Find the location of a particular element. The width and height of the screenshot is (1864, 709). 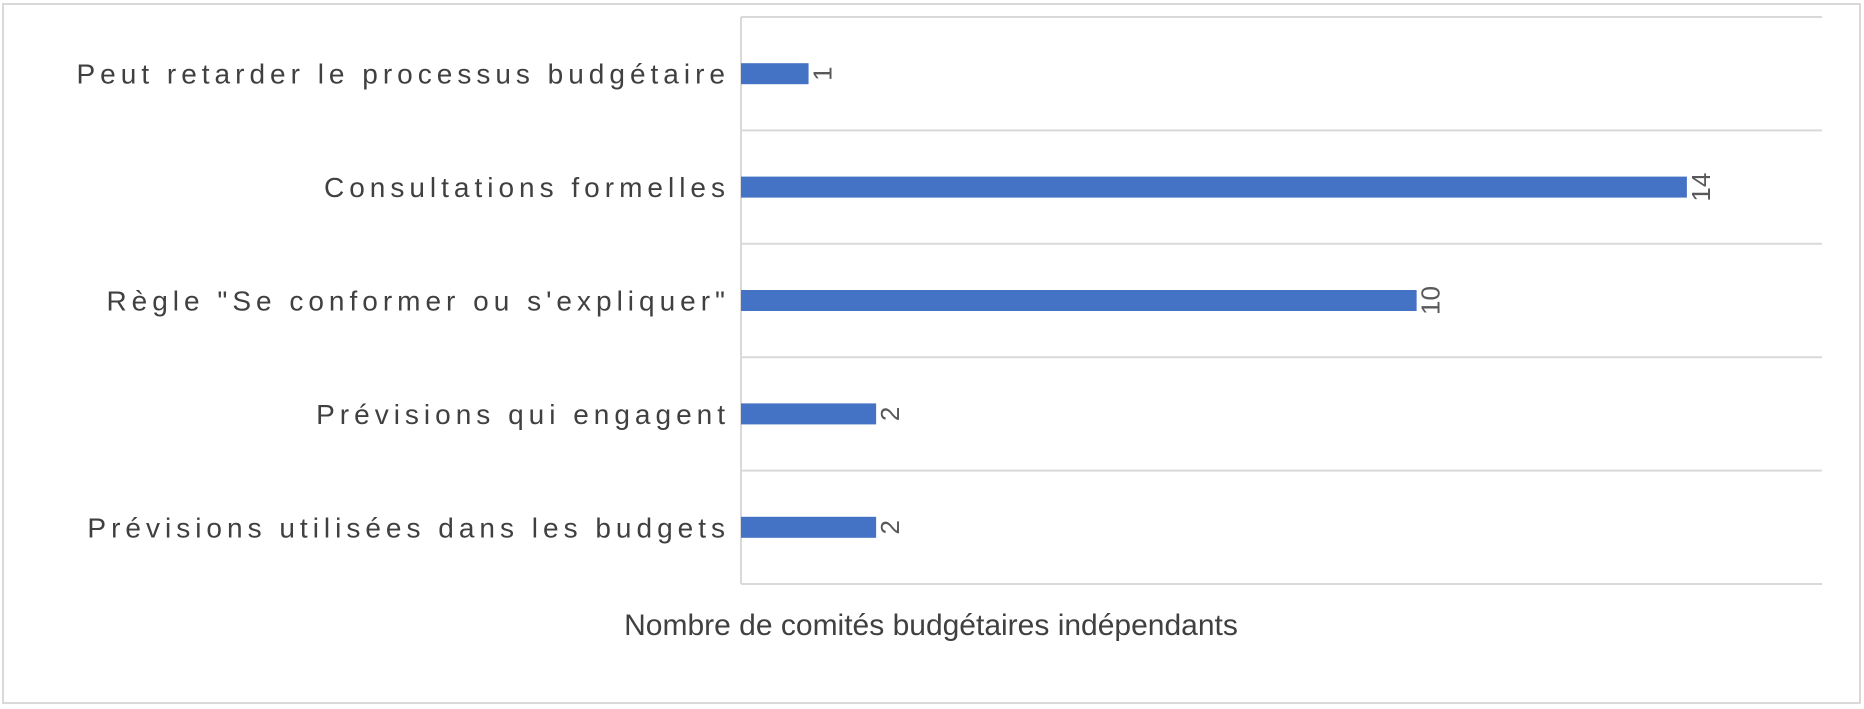

data-label: 10 is located at coordinates (1431, 300).